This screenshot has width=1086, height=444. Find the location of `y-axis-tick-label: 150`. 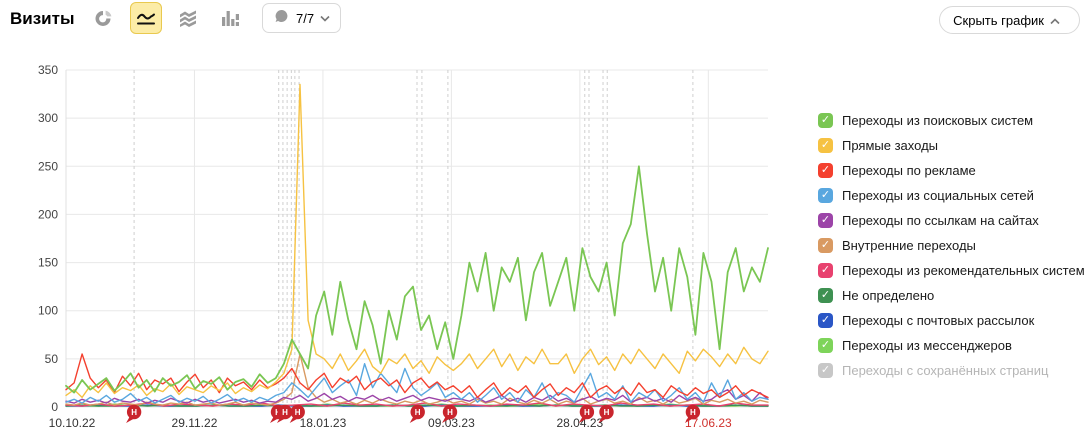

y-axis-tick-label: 150 is located at coordinates (48, 263).